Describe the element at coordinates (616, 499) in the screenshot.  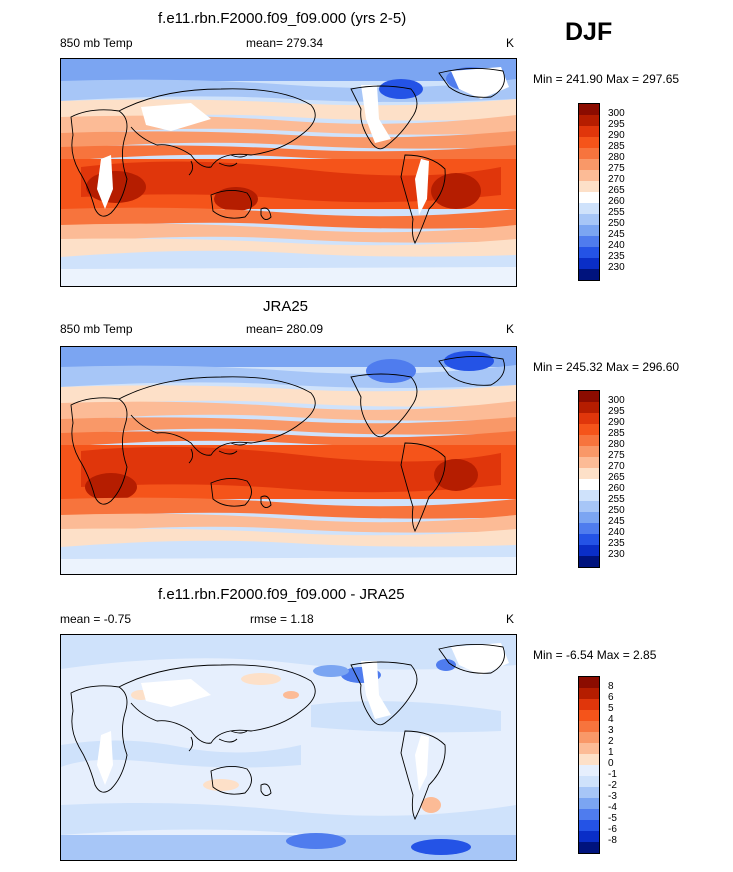
I see `panel2-tick-label: 255` at that location.